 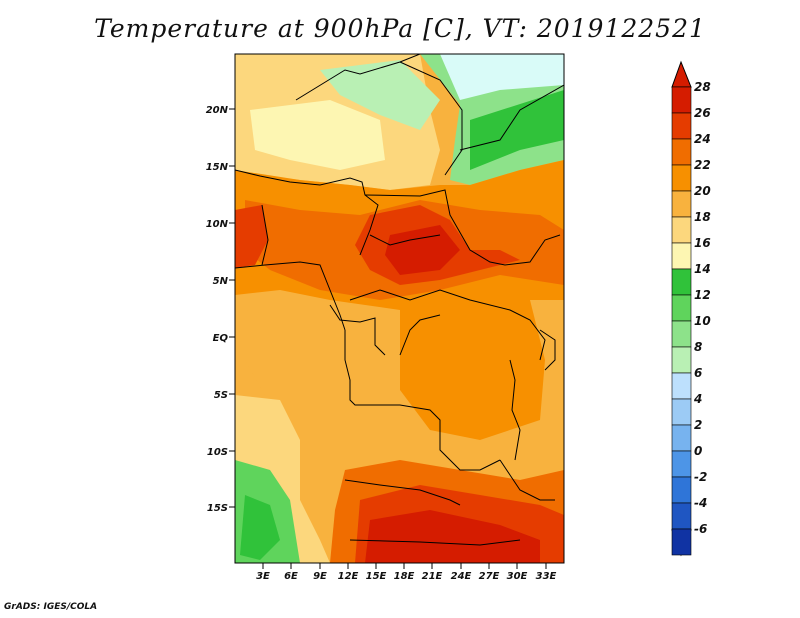 I want to click on colorbar-label: -6, so click(x=700, y=529).